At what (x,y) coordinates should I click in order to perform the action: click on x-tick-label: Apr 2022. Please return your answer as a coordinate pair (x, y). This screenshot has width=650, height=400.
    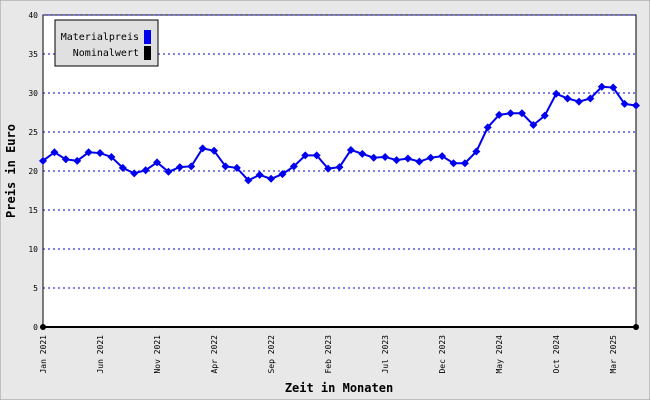
    Looking at the image, I should click on (214, 354).